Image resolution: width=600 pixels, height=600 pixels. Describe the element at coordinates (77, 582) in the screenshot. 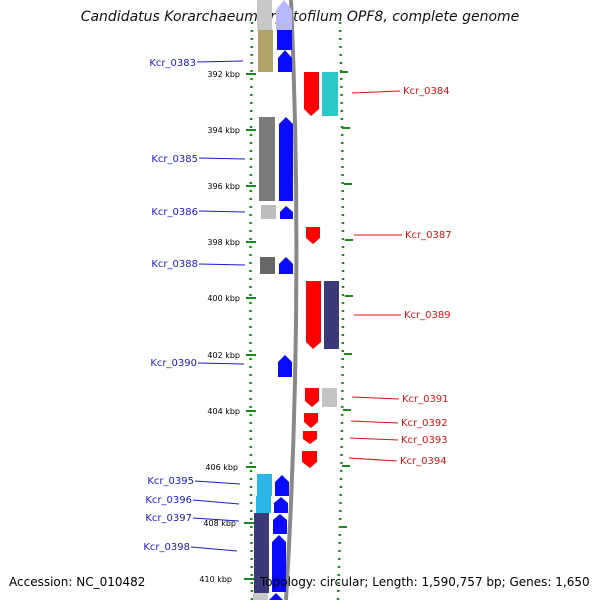

I see `accession-text: Accession: NC_010482` at that location.